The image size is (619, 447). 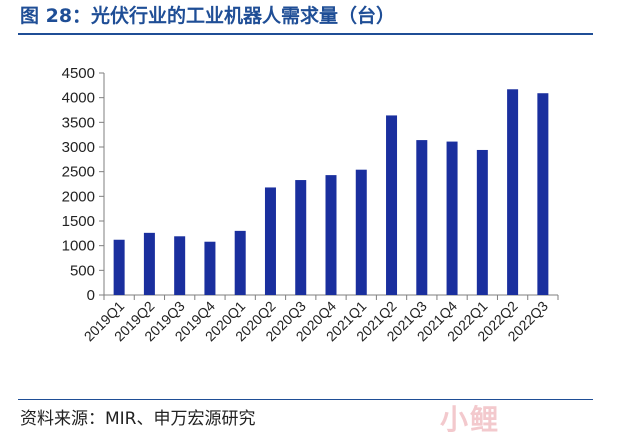 What do you see at coordinates (78, 147) in the screenshot?
I see `y-tick-label: 3000` at bounding box center [78, 147].